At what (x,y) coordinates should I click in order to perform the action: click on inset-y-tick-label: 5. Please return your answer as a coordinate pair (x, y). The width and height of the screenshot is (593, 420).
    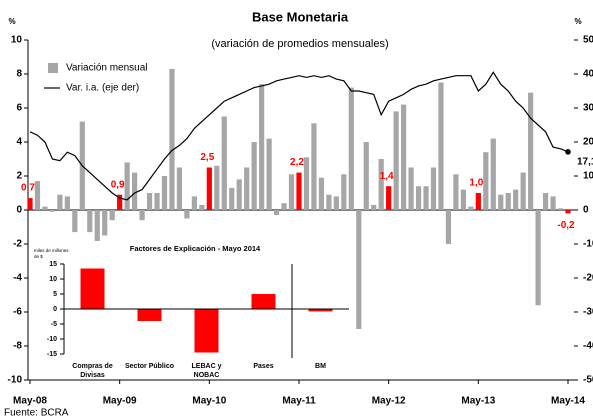
    Looking at the image, I should click on (55, 294).